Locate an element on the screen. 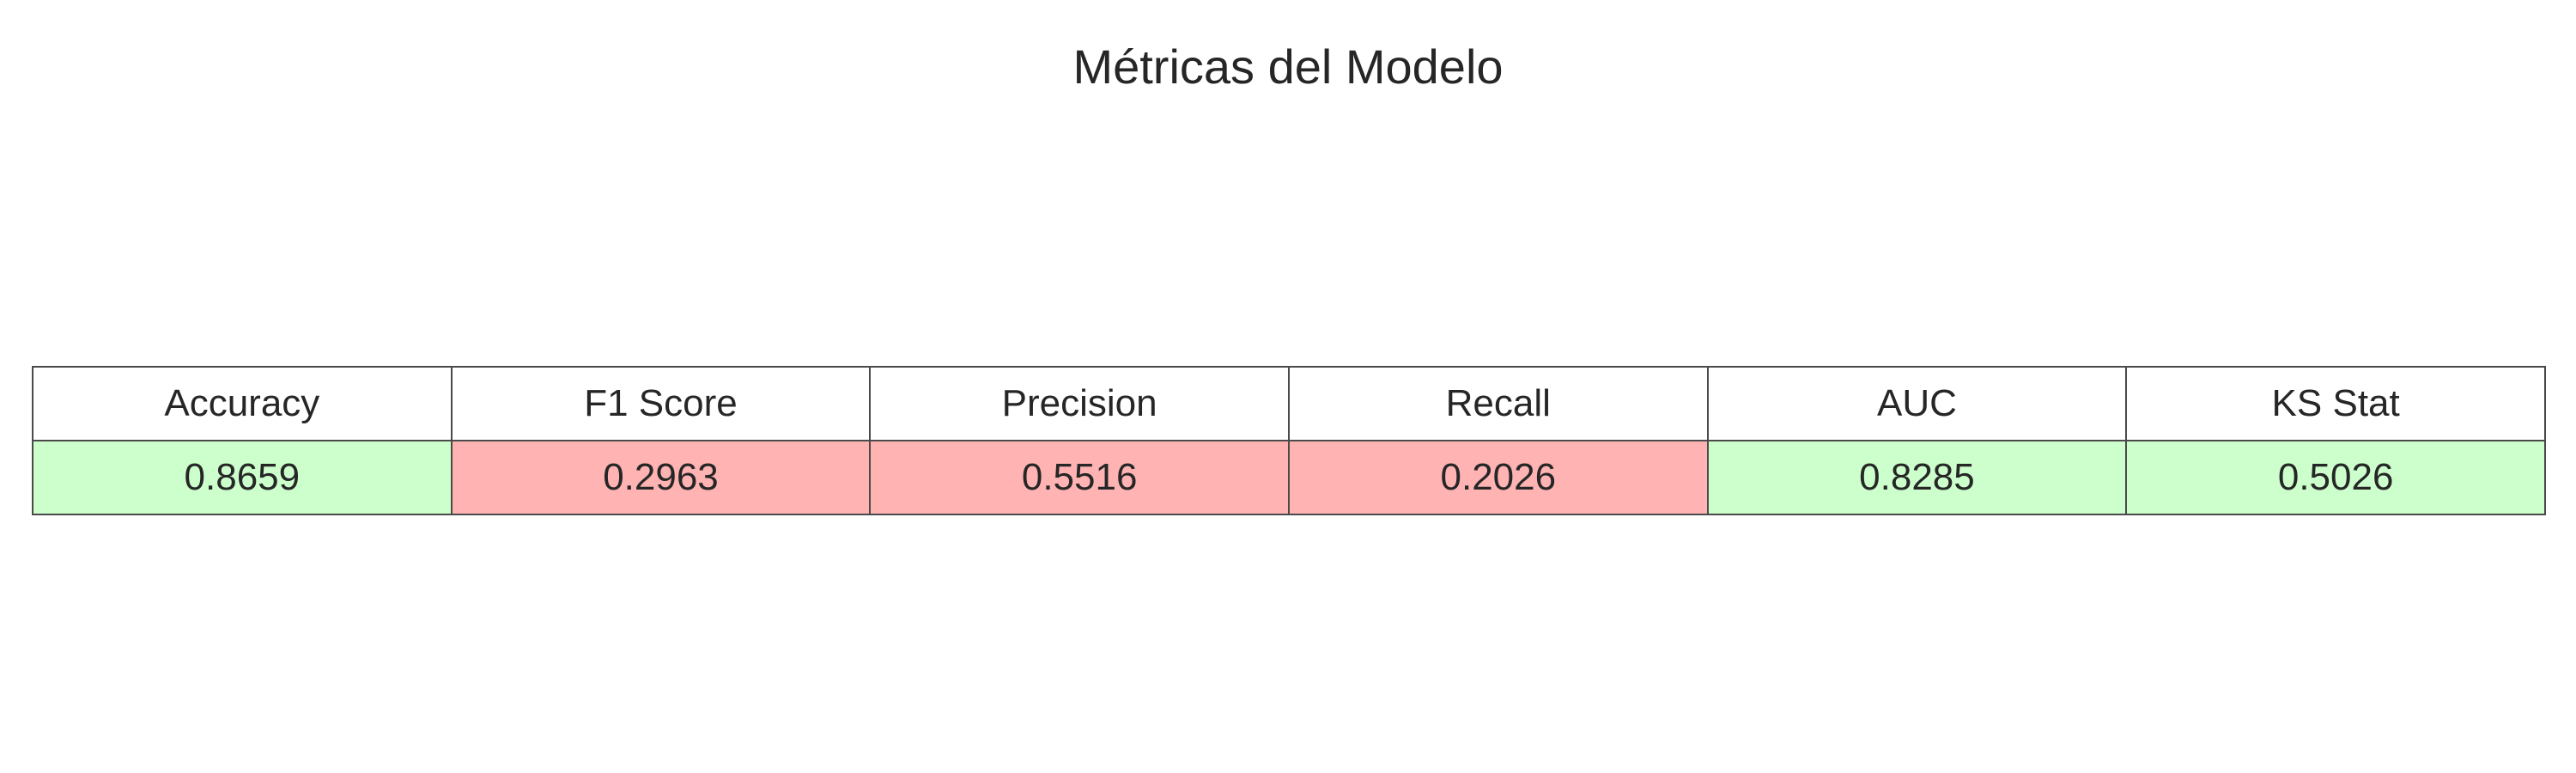  header-cell-accuracy: Accuracy is located at coordinates (242, 403).